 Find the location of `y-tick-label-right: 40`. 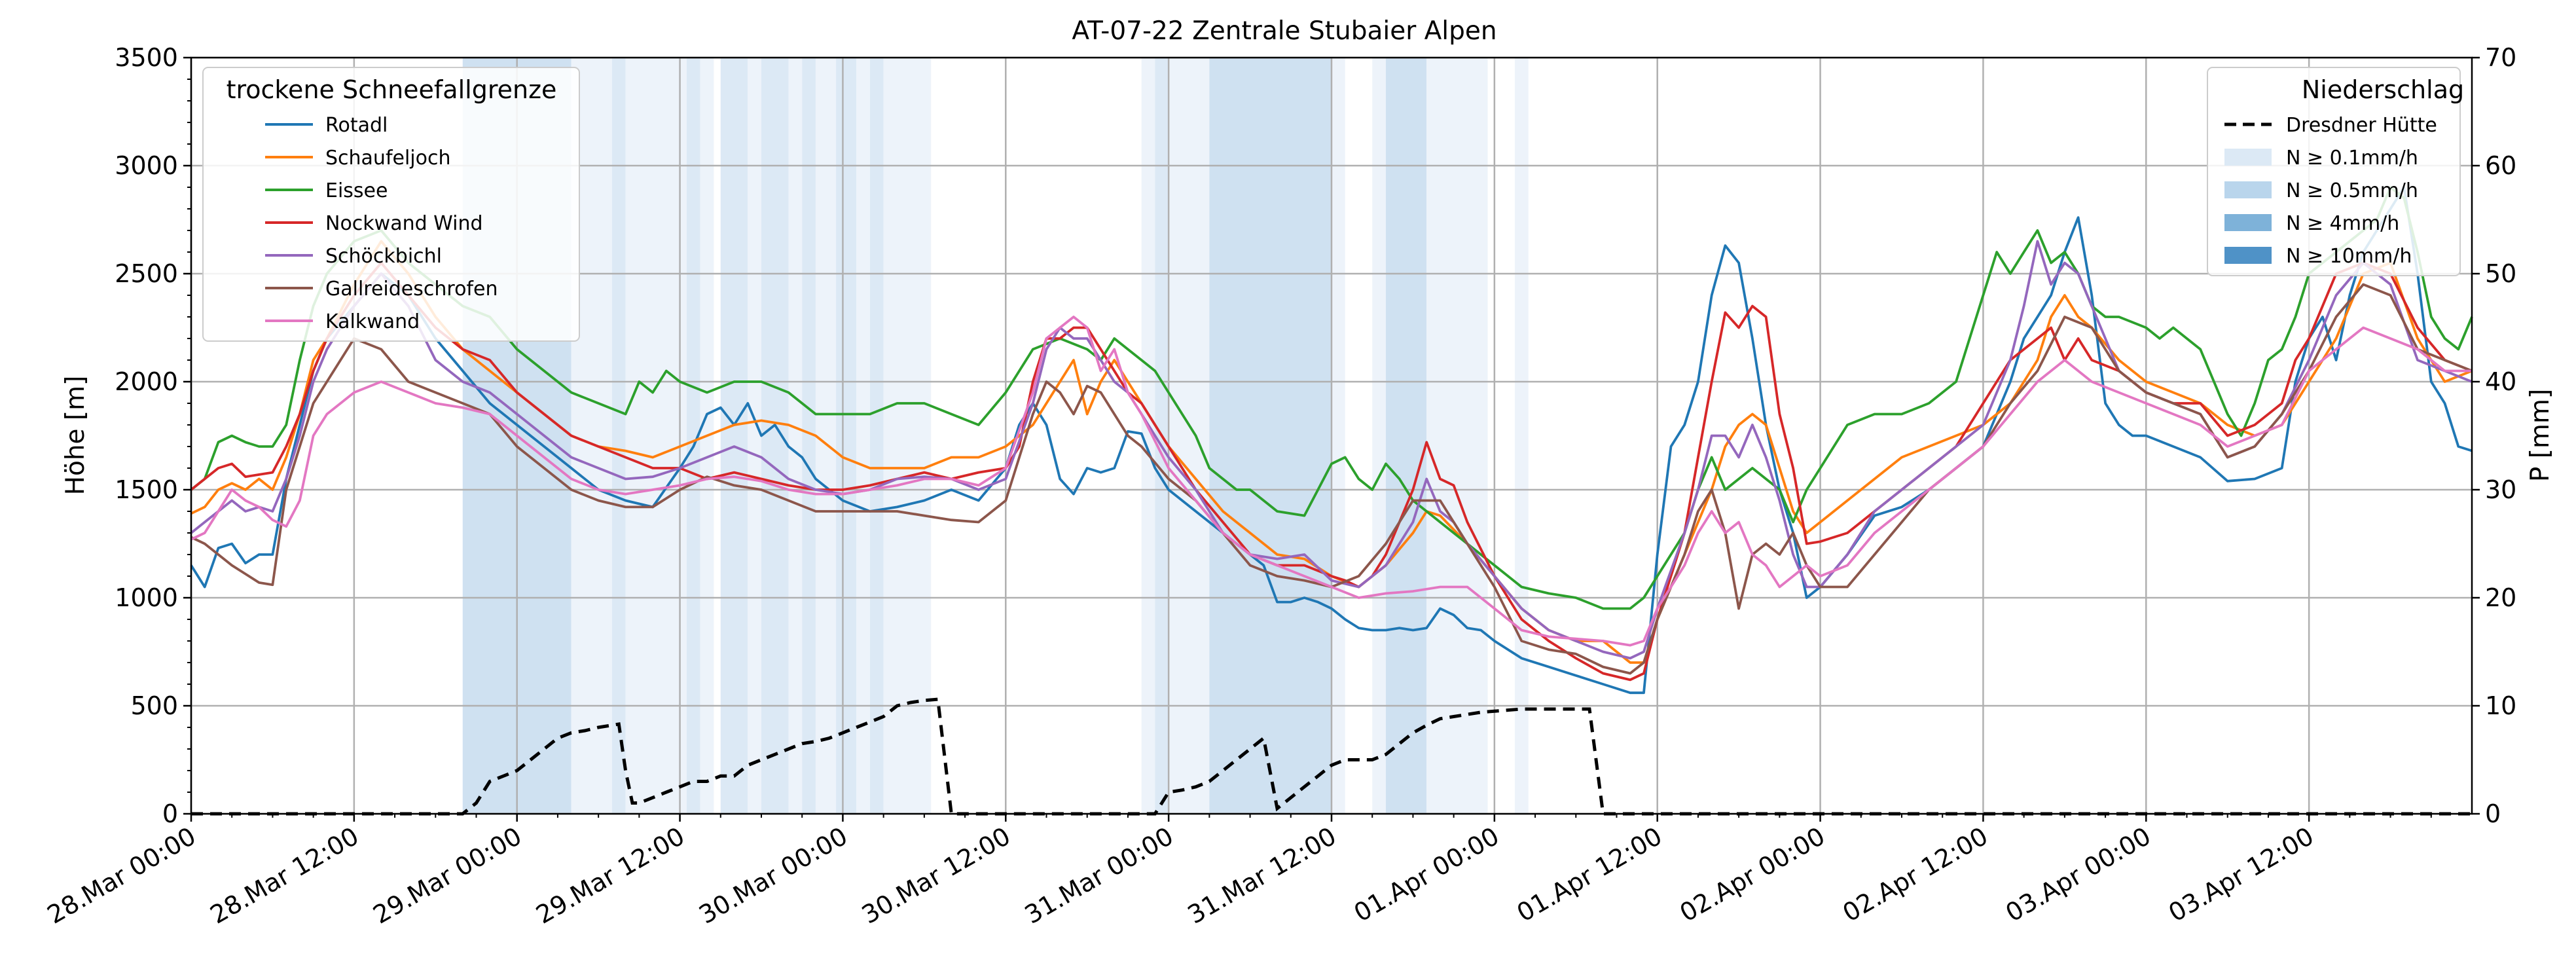

y-tick-label-right: 40 is located at coordinates (2500, 381).